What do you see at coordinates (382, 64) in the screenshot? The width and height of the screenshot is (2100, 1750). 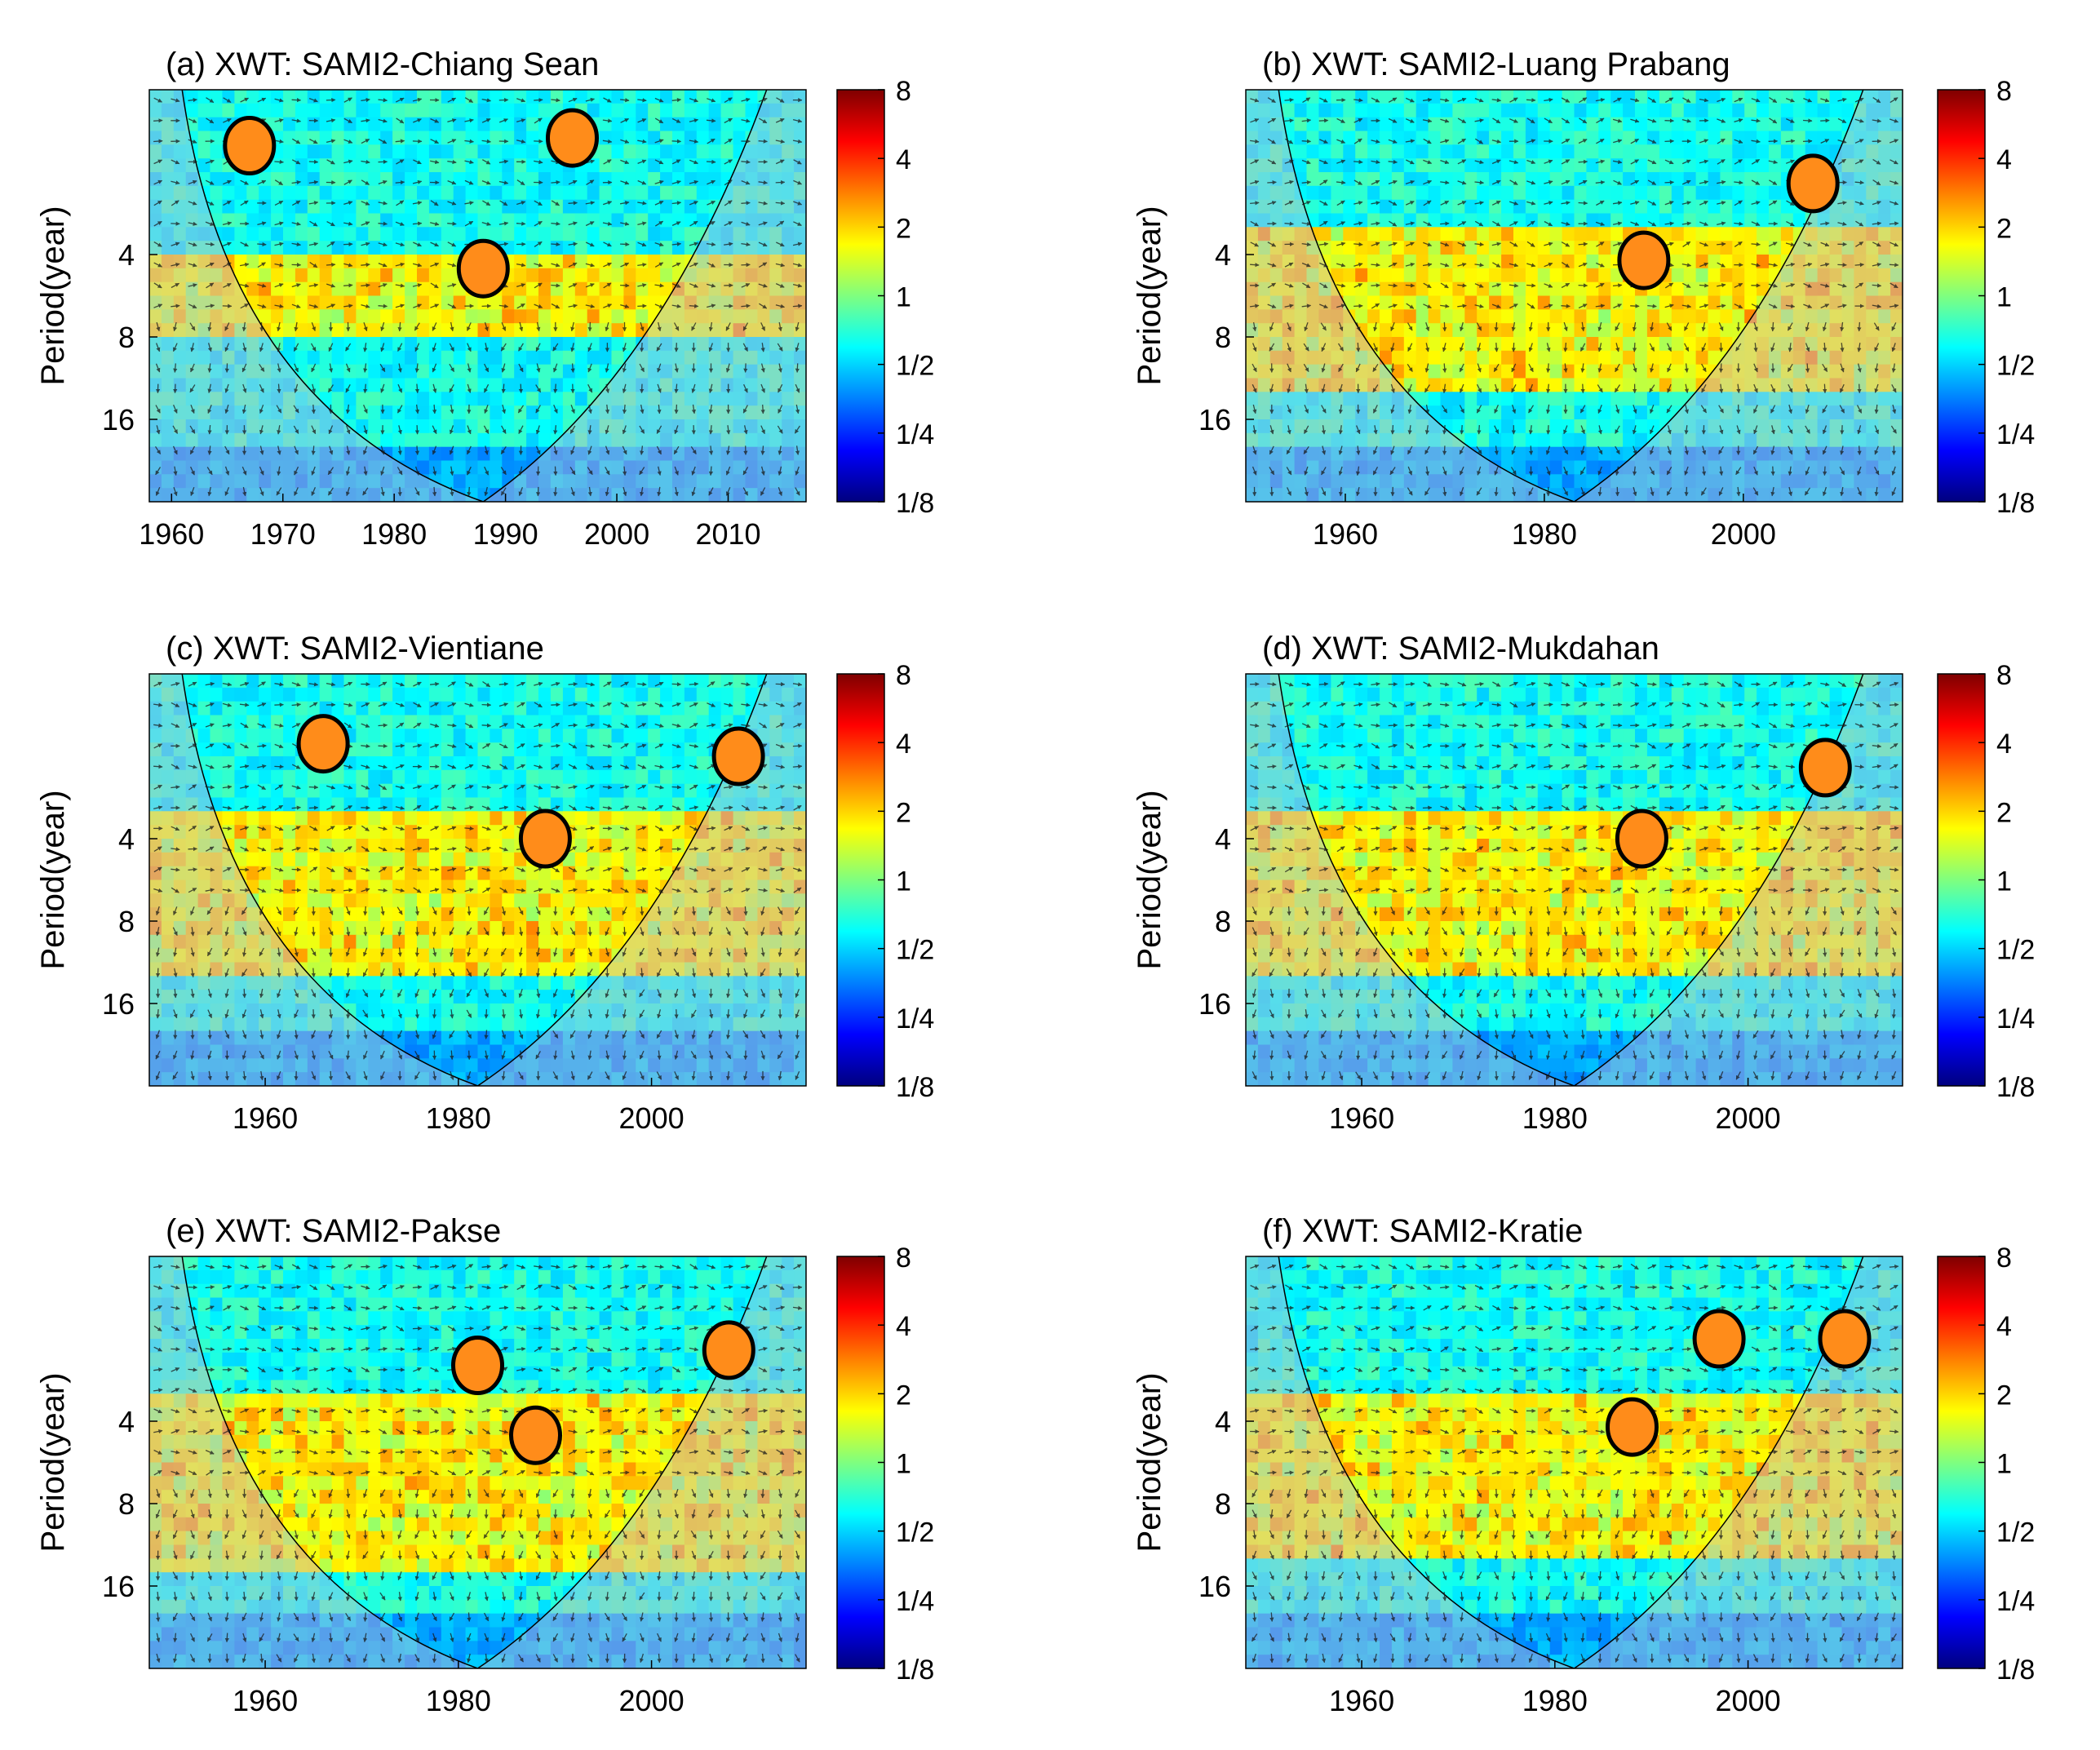 I see `panel-title: (a) XWT: SAMI2-Chiang Sean` at bounding box center [382, 64].